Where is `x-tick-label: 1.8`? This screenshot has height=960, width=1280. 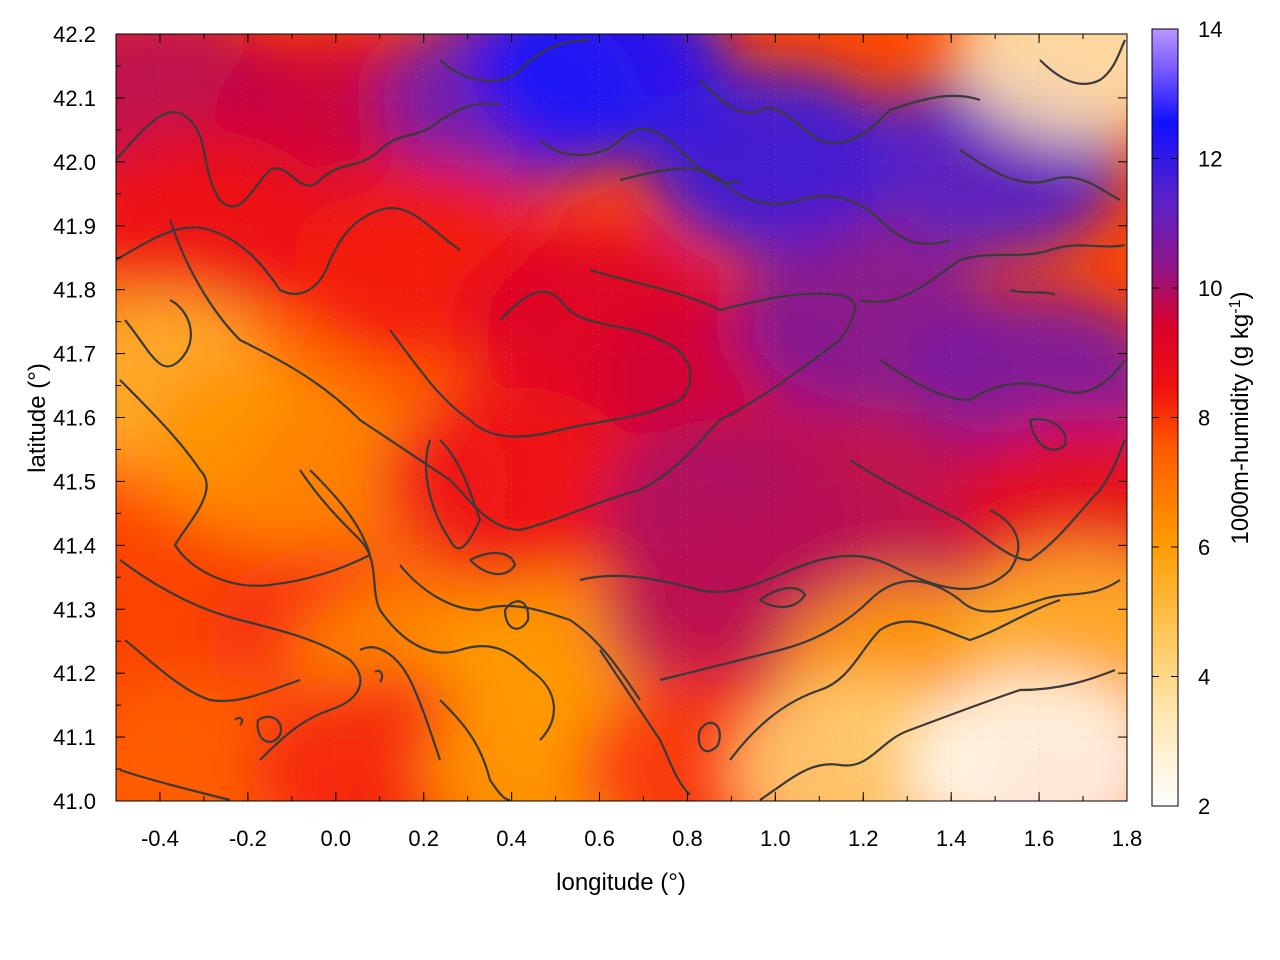 x-tick-label: 1.8 is located at coordinates (1127, 838).